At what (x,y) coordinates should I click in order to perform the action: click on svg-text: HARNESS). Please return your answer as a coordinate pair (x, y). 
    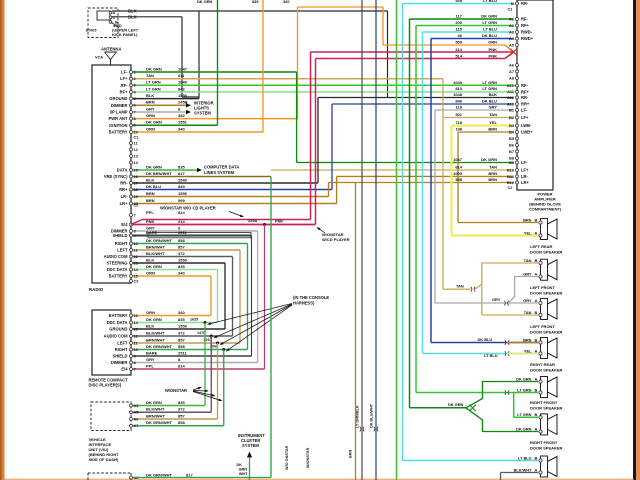
    Looking at the image, I should click on (304, 303).